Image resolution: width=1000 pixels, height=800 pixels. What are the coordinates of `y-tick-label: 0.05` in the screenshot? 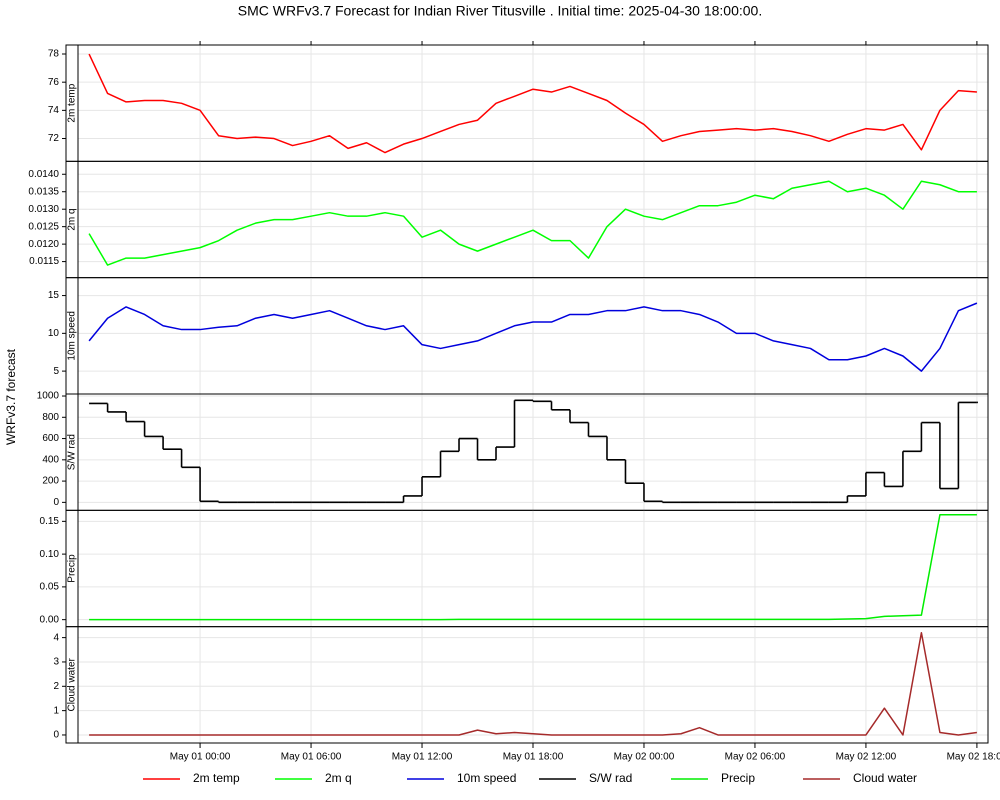 It's located at (50, 587).